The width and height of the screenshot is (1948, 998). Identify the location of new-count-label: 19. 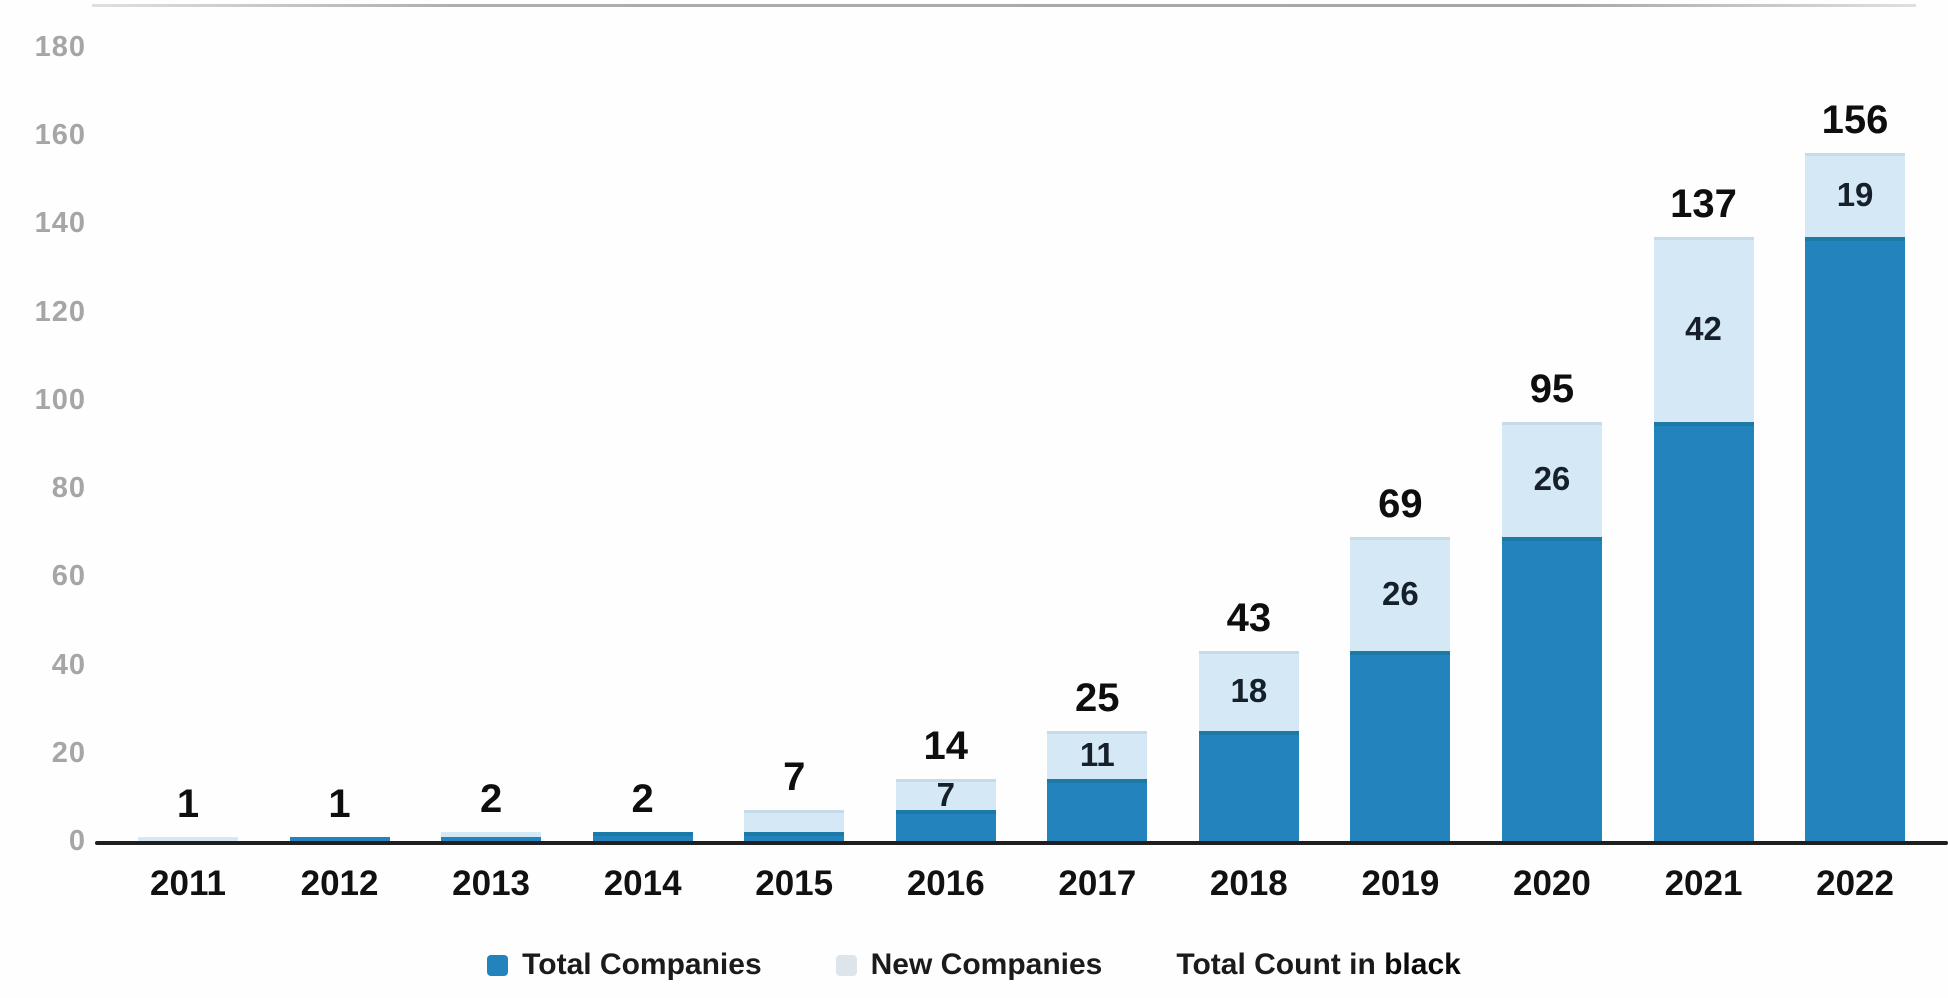
(1855, 194).